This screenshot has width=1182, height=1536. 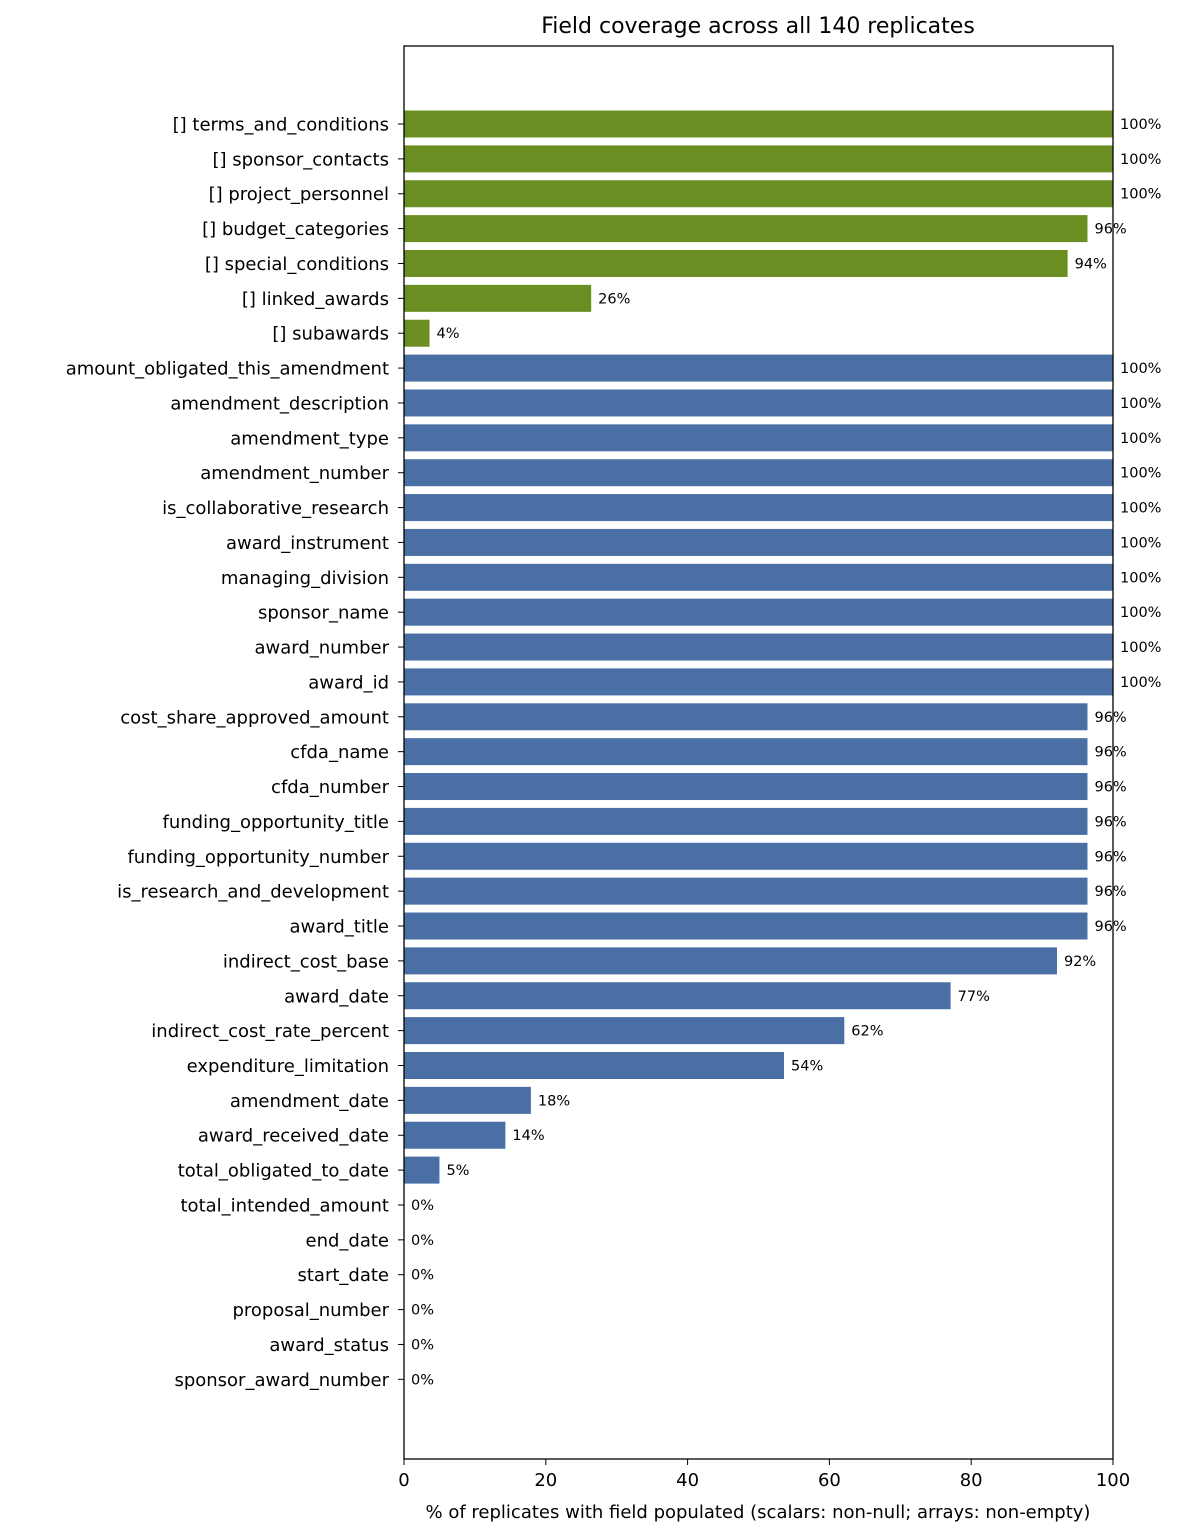 I want to click on bar-award-id, so click(x=758, y=682).